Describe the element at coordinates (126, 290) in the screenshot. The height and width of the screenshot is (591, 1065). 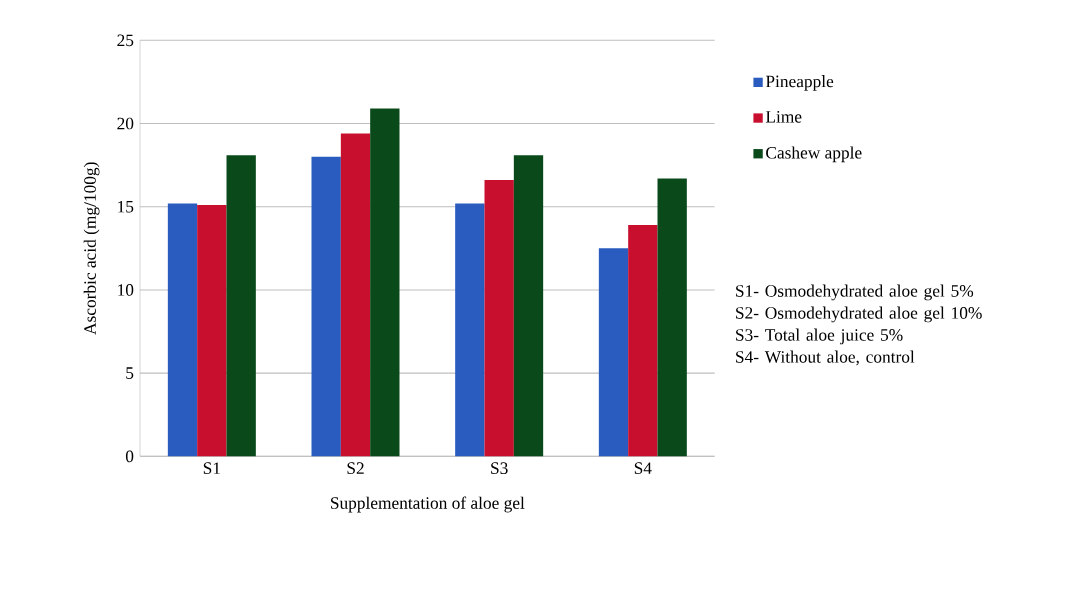
I see `y-tick-label: 10` at that location.